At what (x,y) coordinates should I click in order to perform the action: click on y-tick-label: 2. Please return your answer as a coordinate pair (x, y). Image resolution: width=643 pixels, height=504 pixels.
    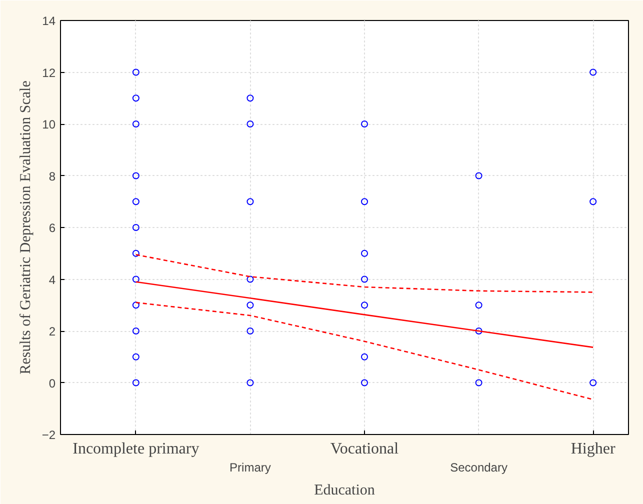
    Looking at the image, I should click on (52, 331).